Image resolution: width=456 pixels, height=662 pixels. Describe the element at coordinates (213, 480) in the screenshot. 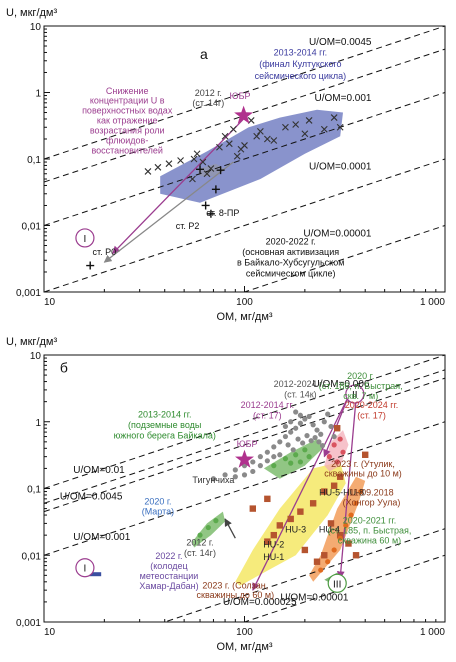

I see `annotation: Тигунчиха` at that location.